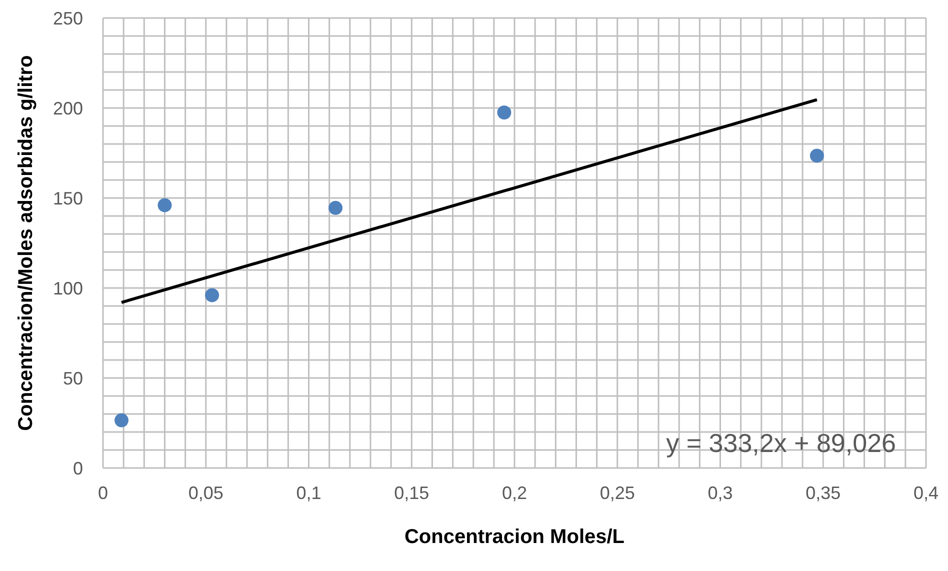 This screenshot has width=948, height=571. I want to click on y-tick-label: 250, so click(67, 18).